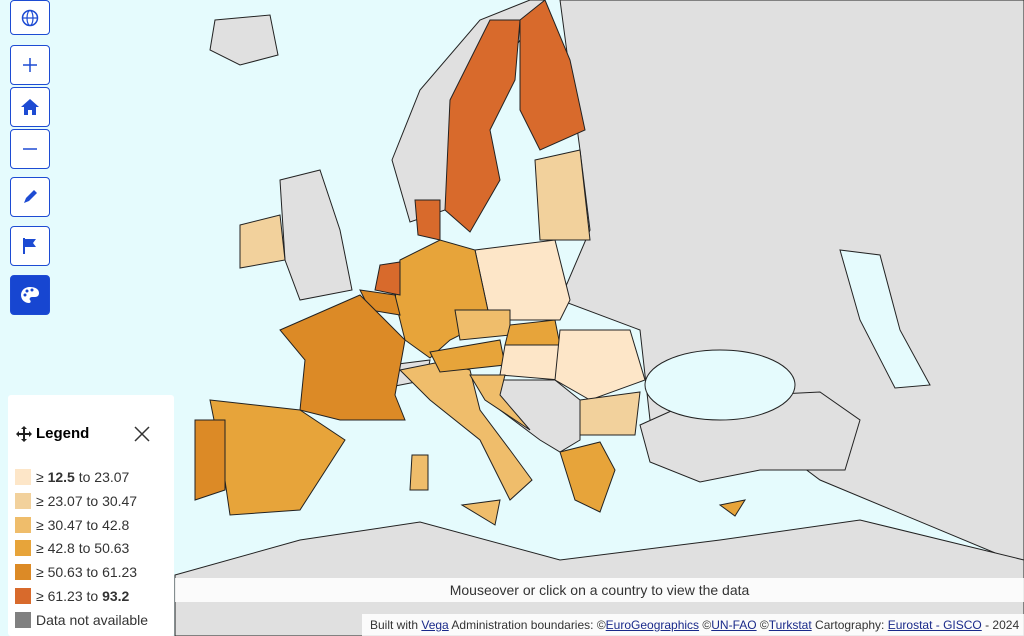 This screenshot has height=636, width=1024. I want to click on legend-item: ≥ 12.5 to 23.07, so click(72, 477).